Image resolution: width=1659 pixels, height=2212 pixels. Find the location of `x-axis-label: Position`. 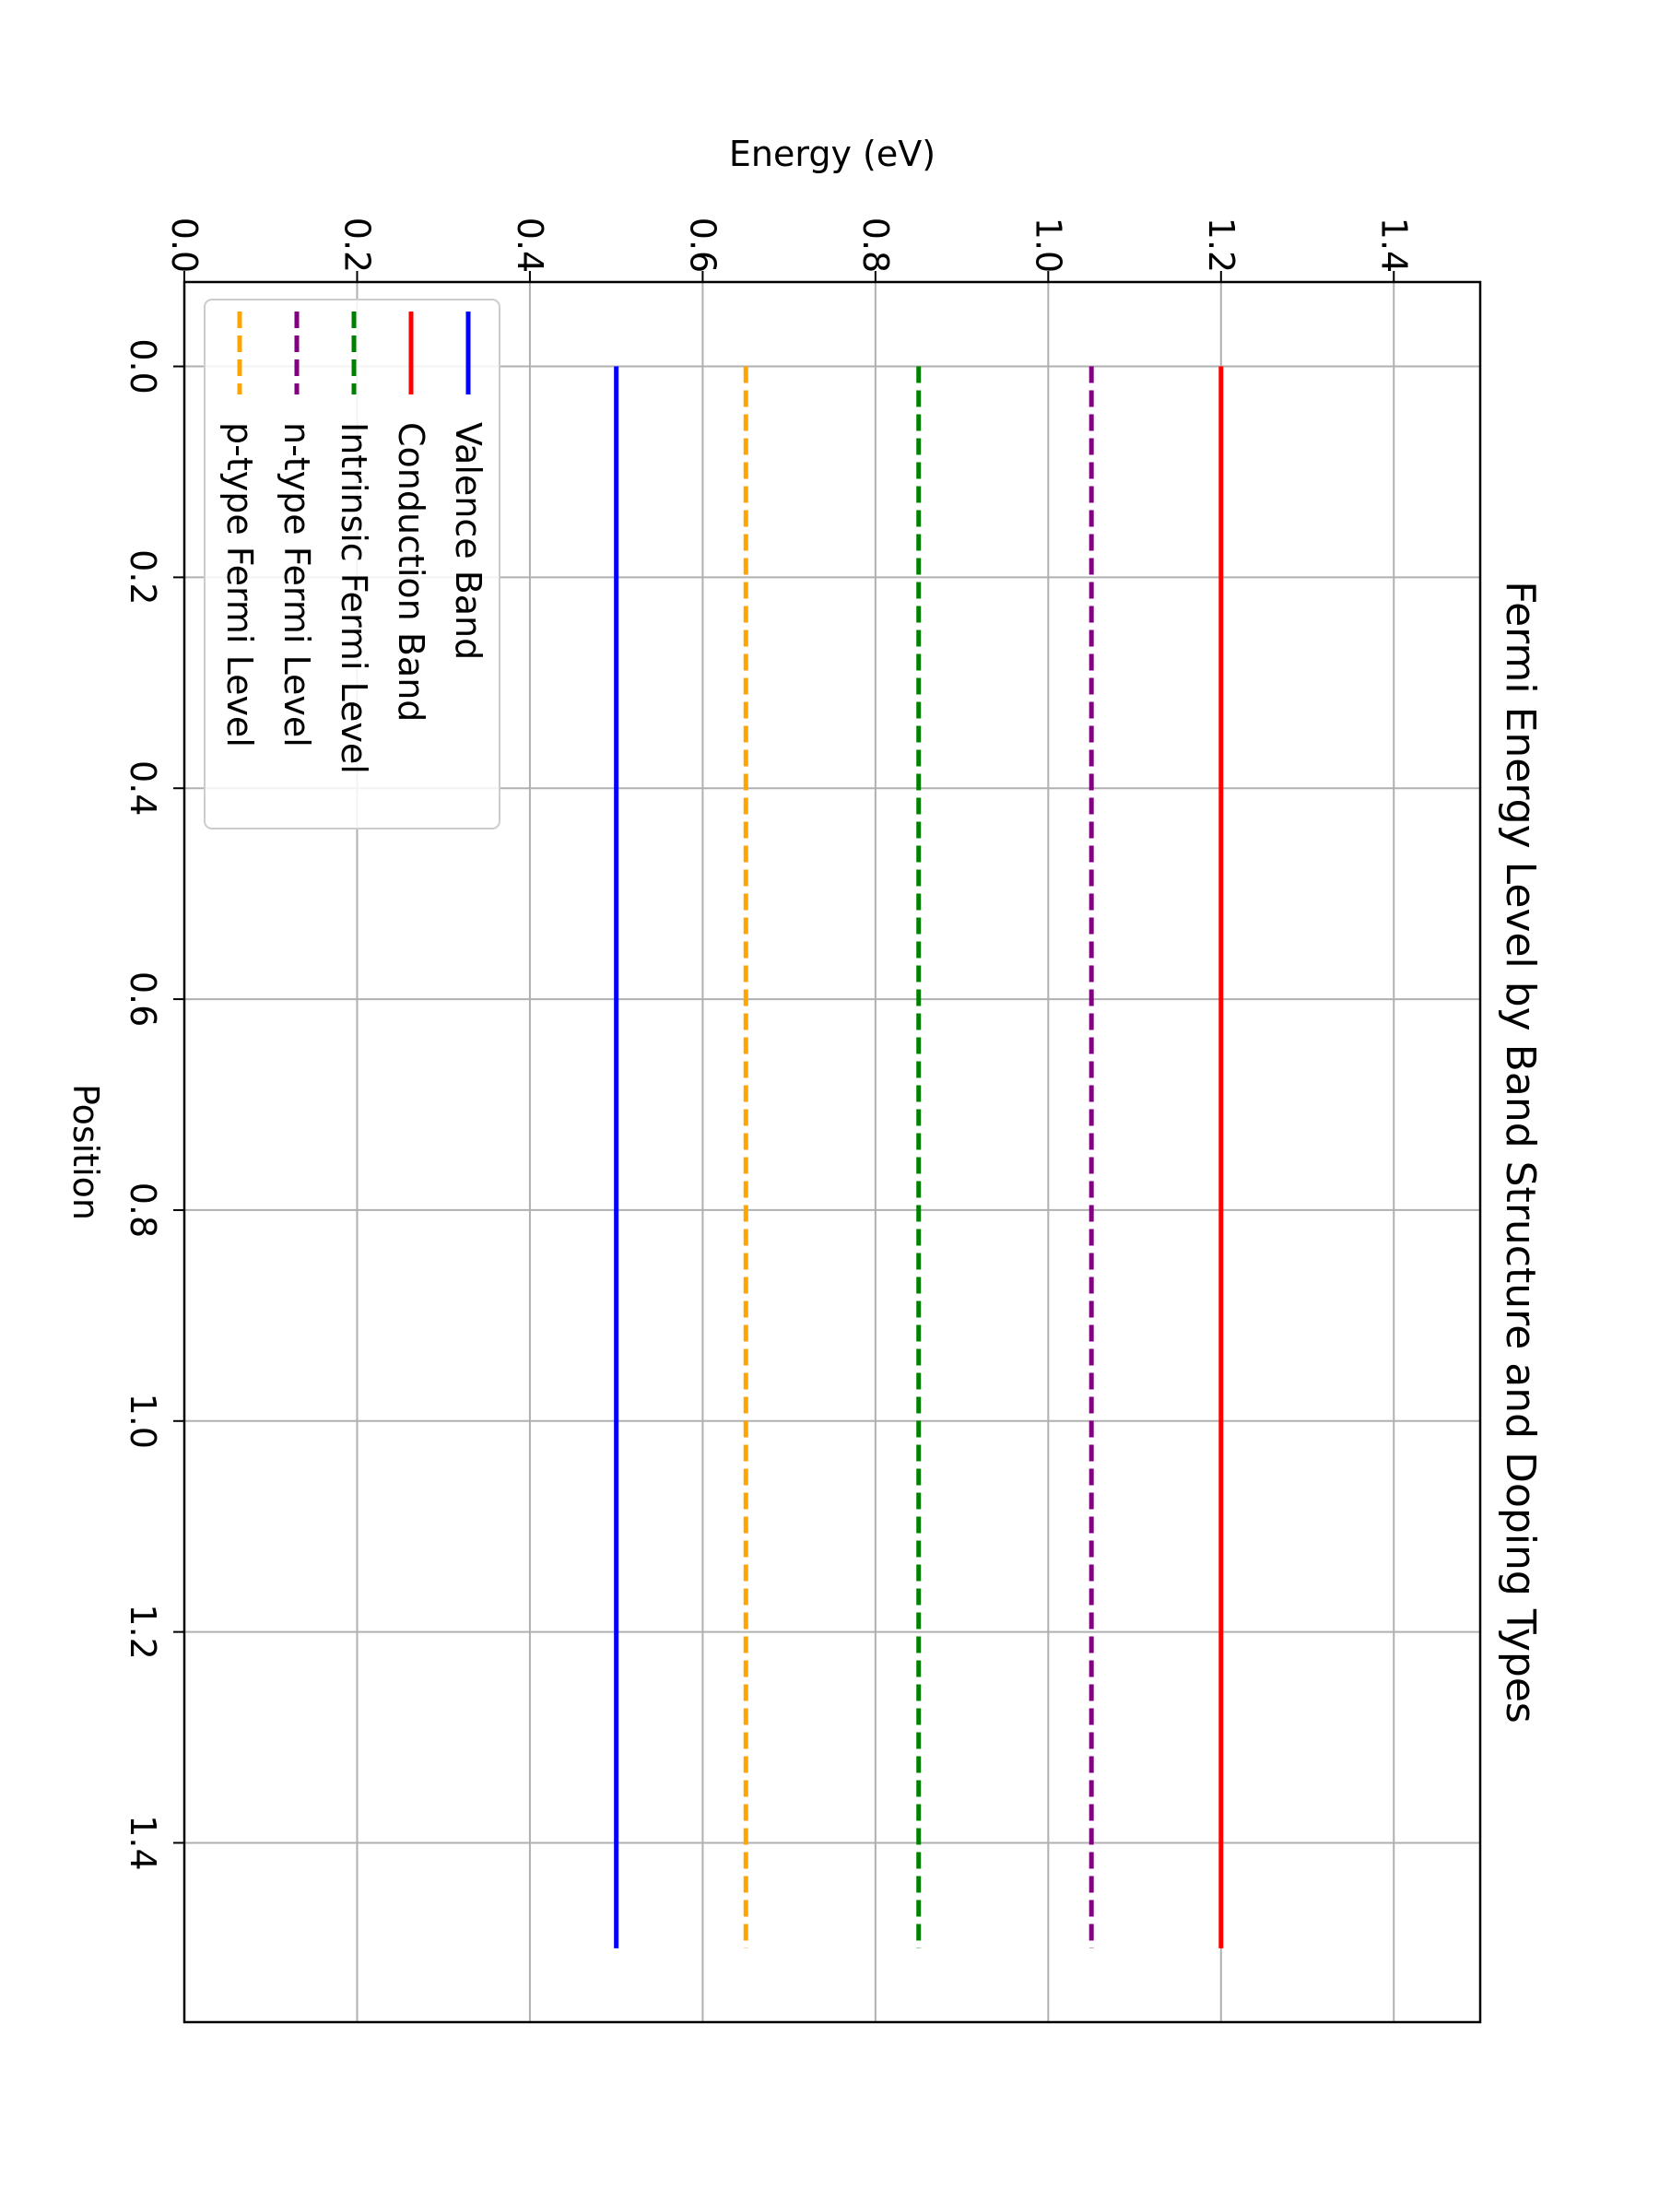

x-axis-label: Position is located at coordinates (85, 1152).